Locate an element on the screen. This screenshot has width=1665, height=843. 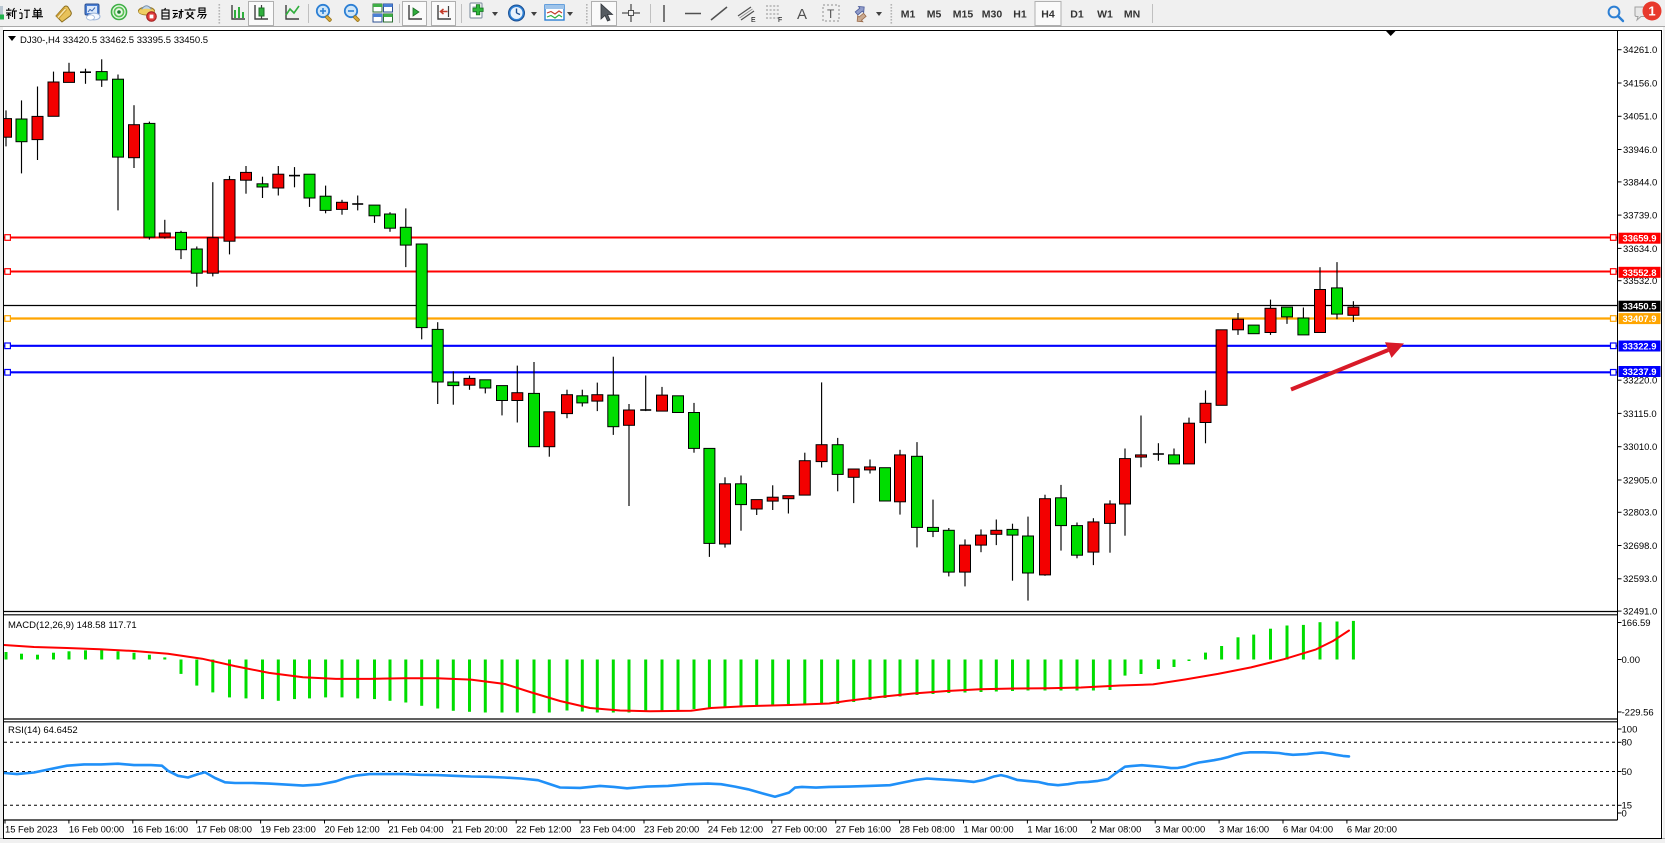
svg-text: 3 Mar 00:00 is located at coordinates (1180, 829).